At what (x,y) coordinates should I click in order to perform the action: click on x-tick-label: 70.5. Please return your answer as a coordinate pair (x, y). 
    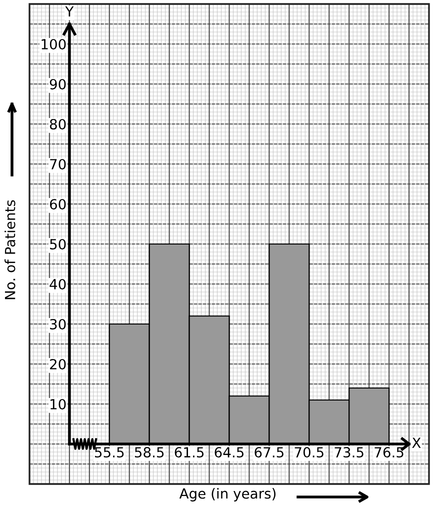
    Looking at the image, I should click on (309, 452).